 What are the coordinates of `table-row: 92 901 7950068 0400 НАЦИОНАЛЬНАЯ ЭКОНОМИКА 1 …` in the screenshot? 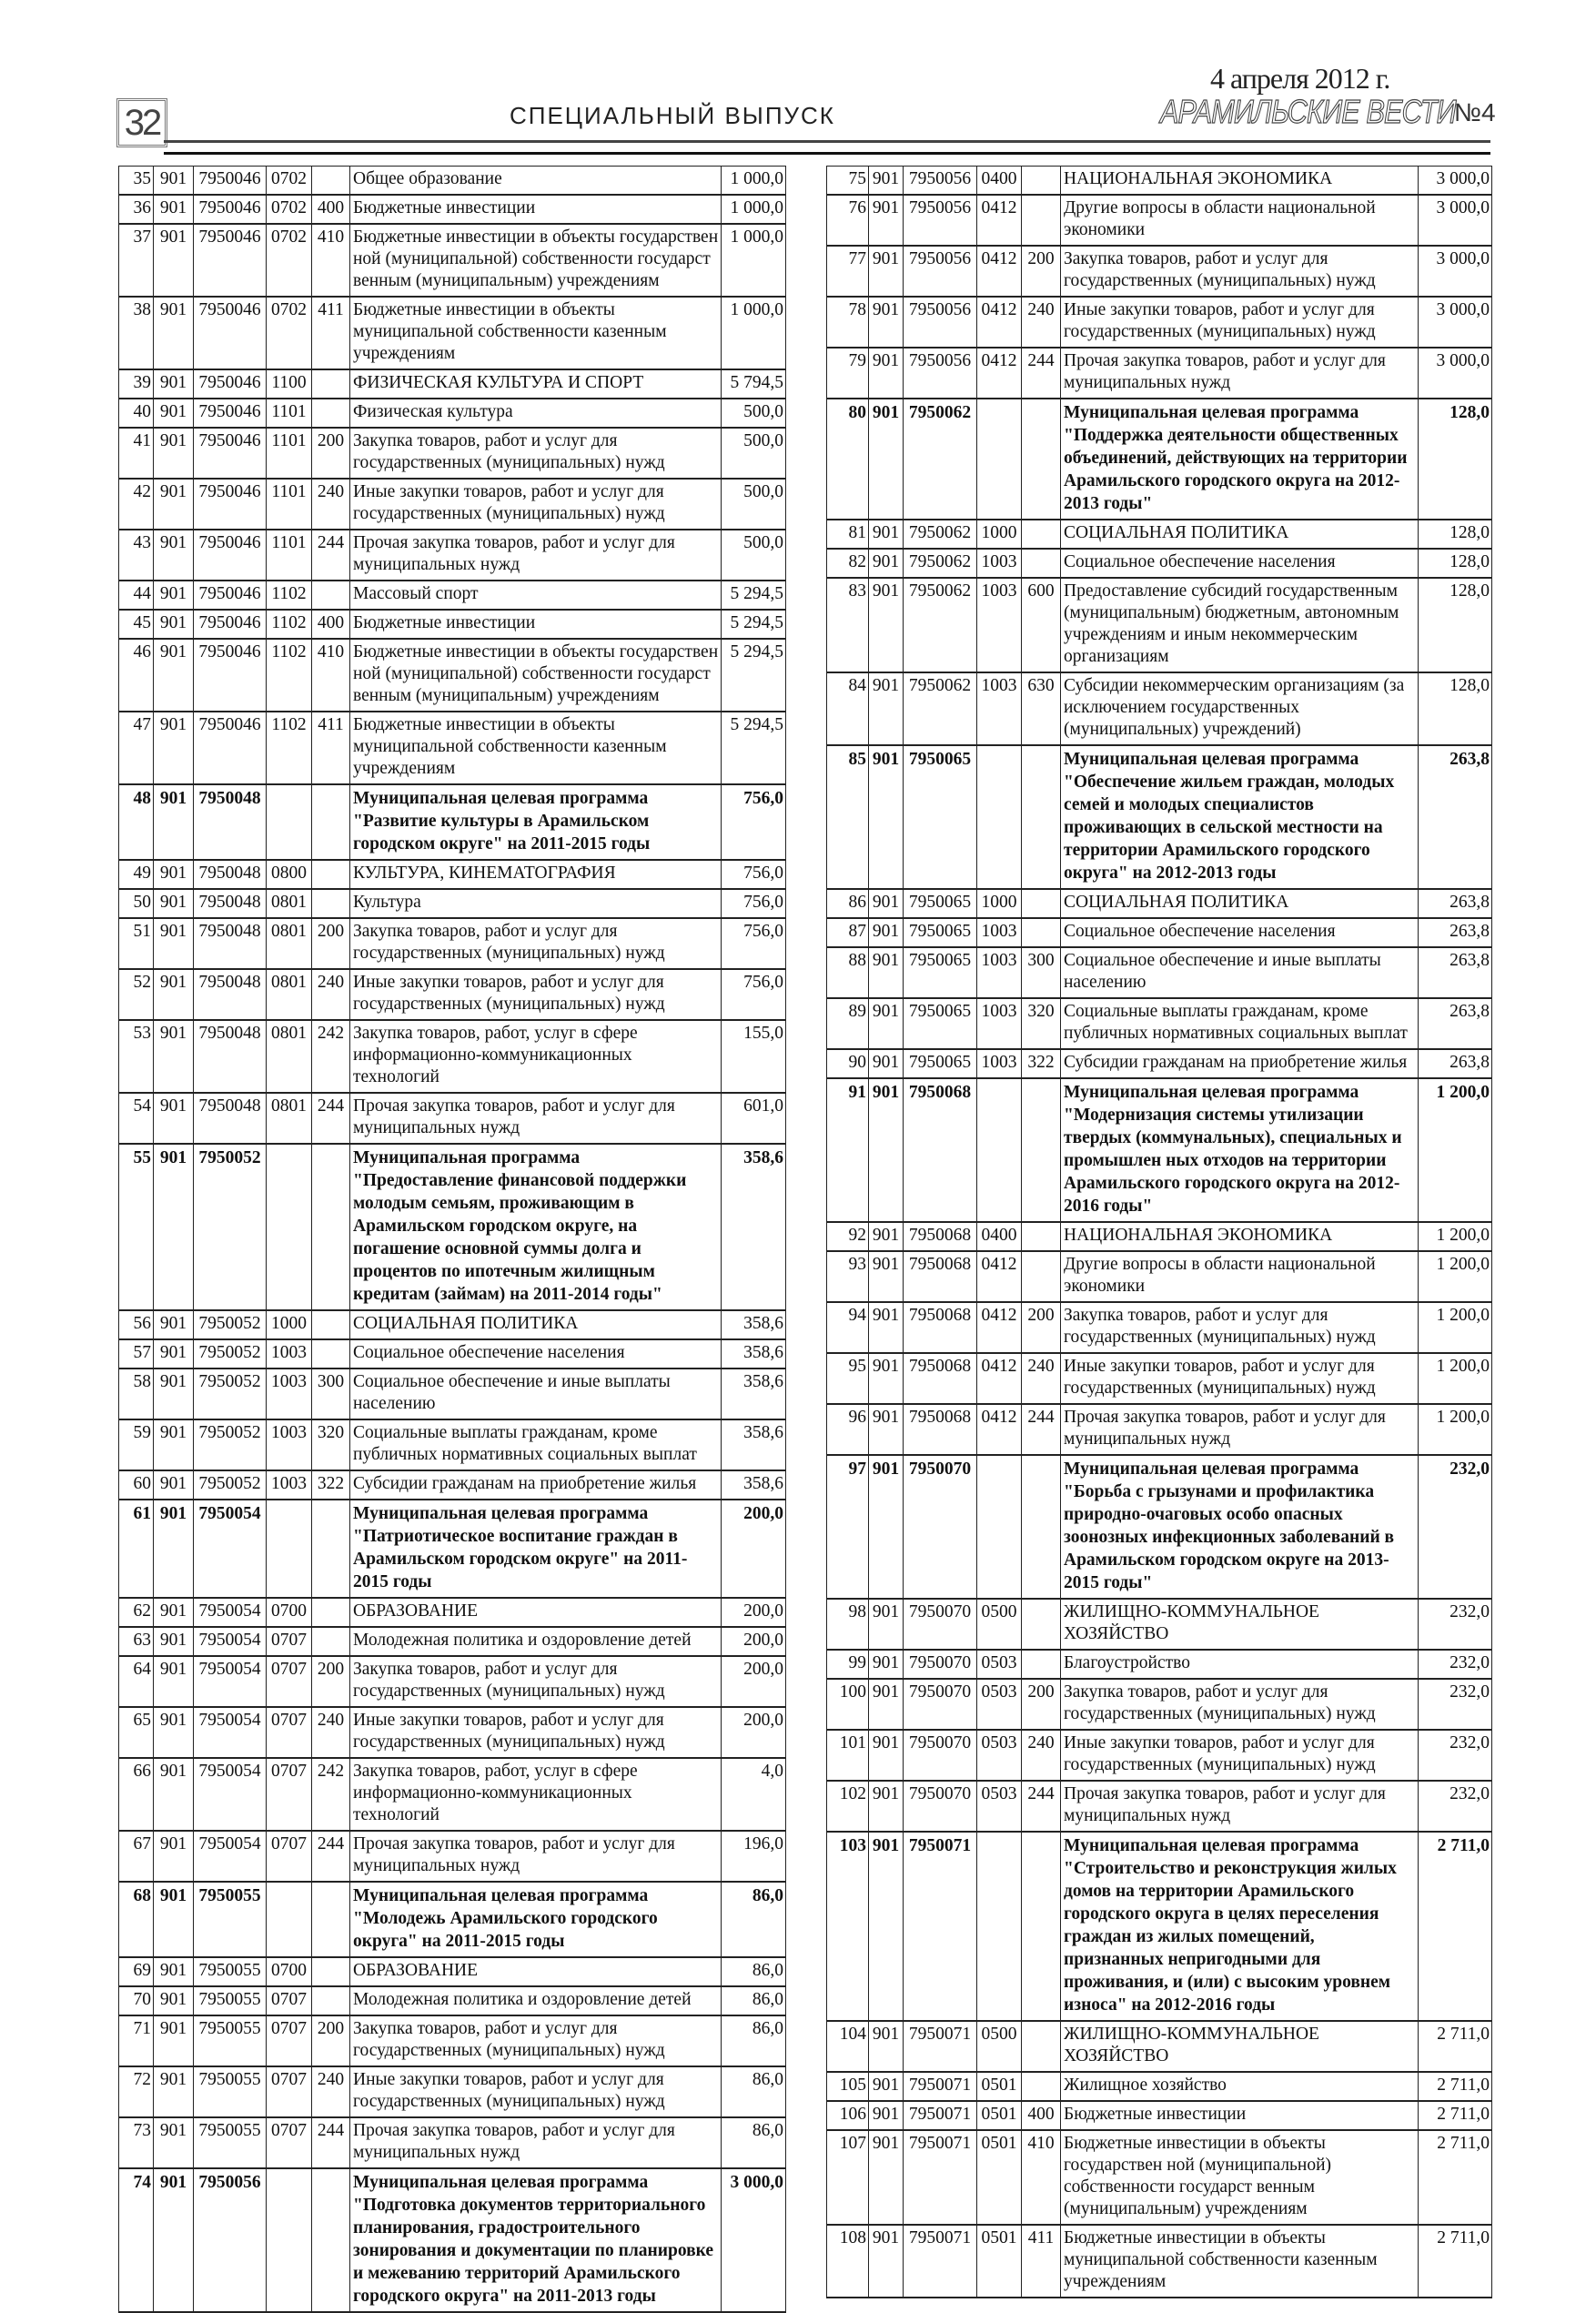 It's located at (1159, 1236).